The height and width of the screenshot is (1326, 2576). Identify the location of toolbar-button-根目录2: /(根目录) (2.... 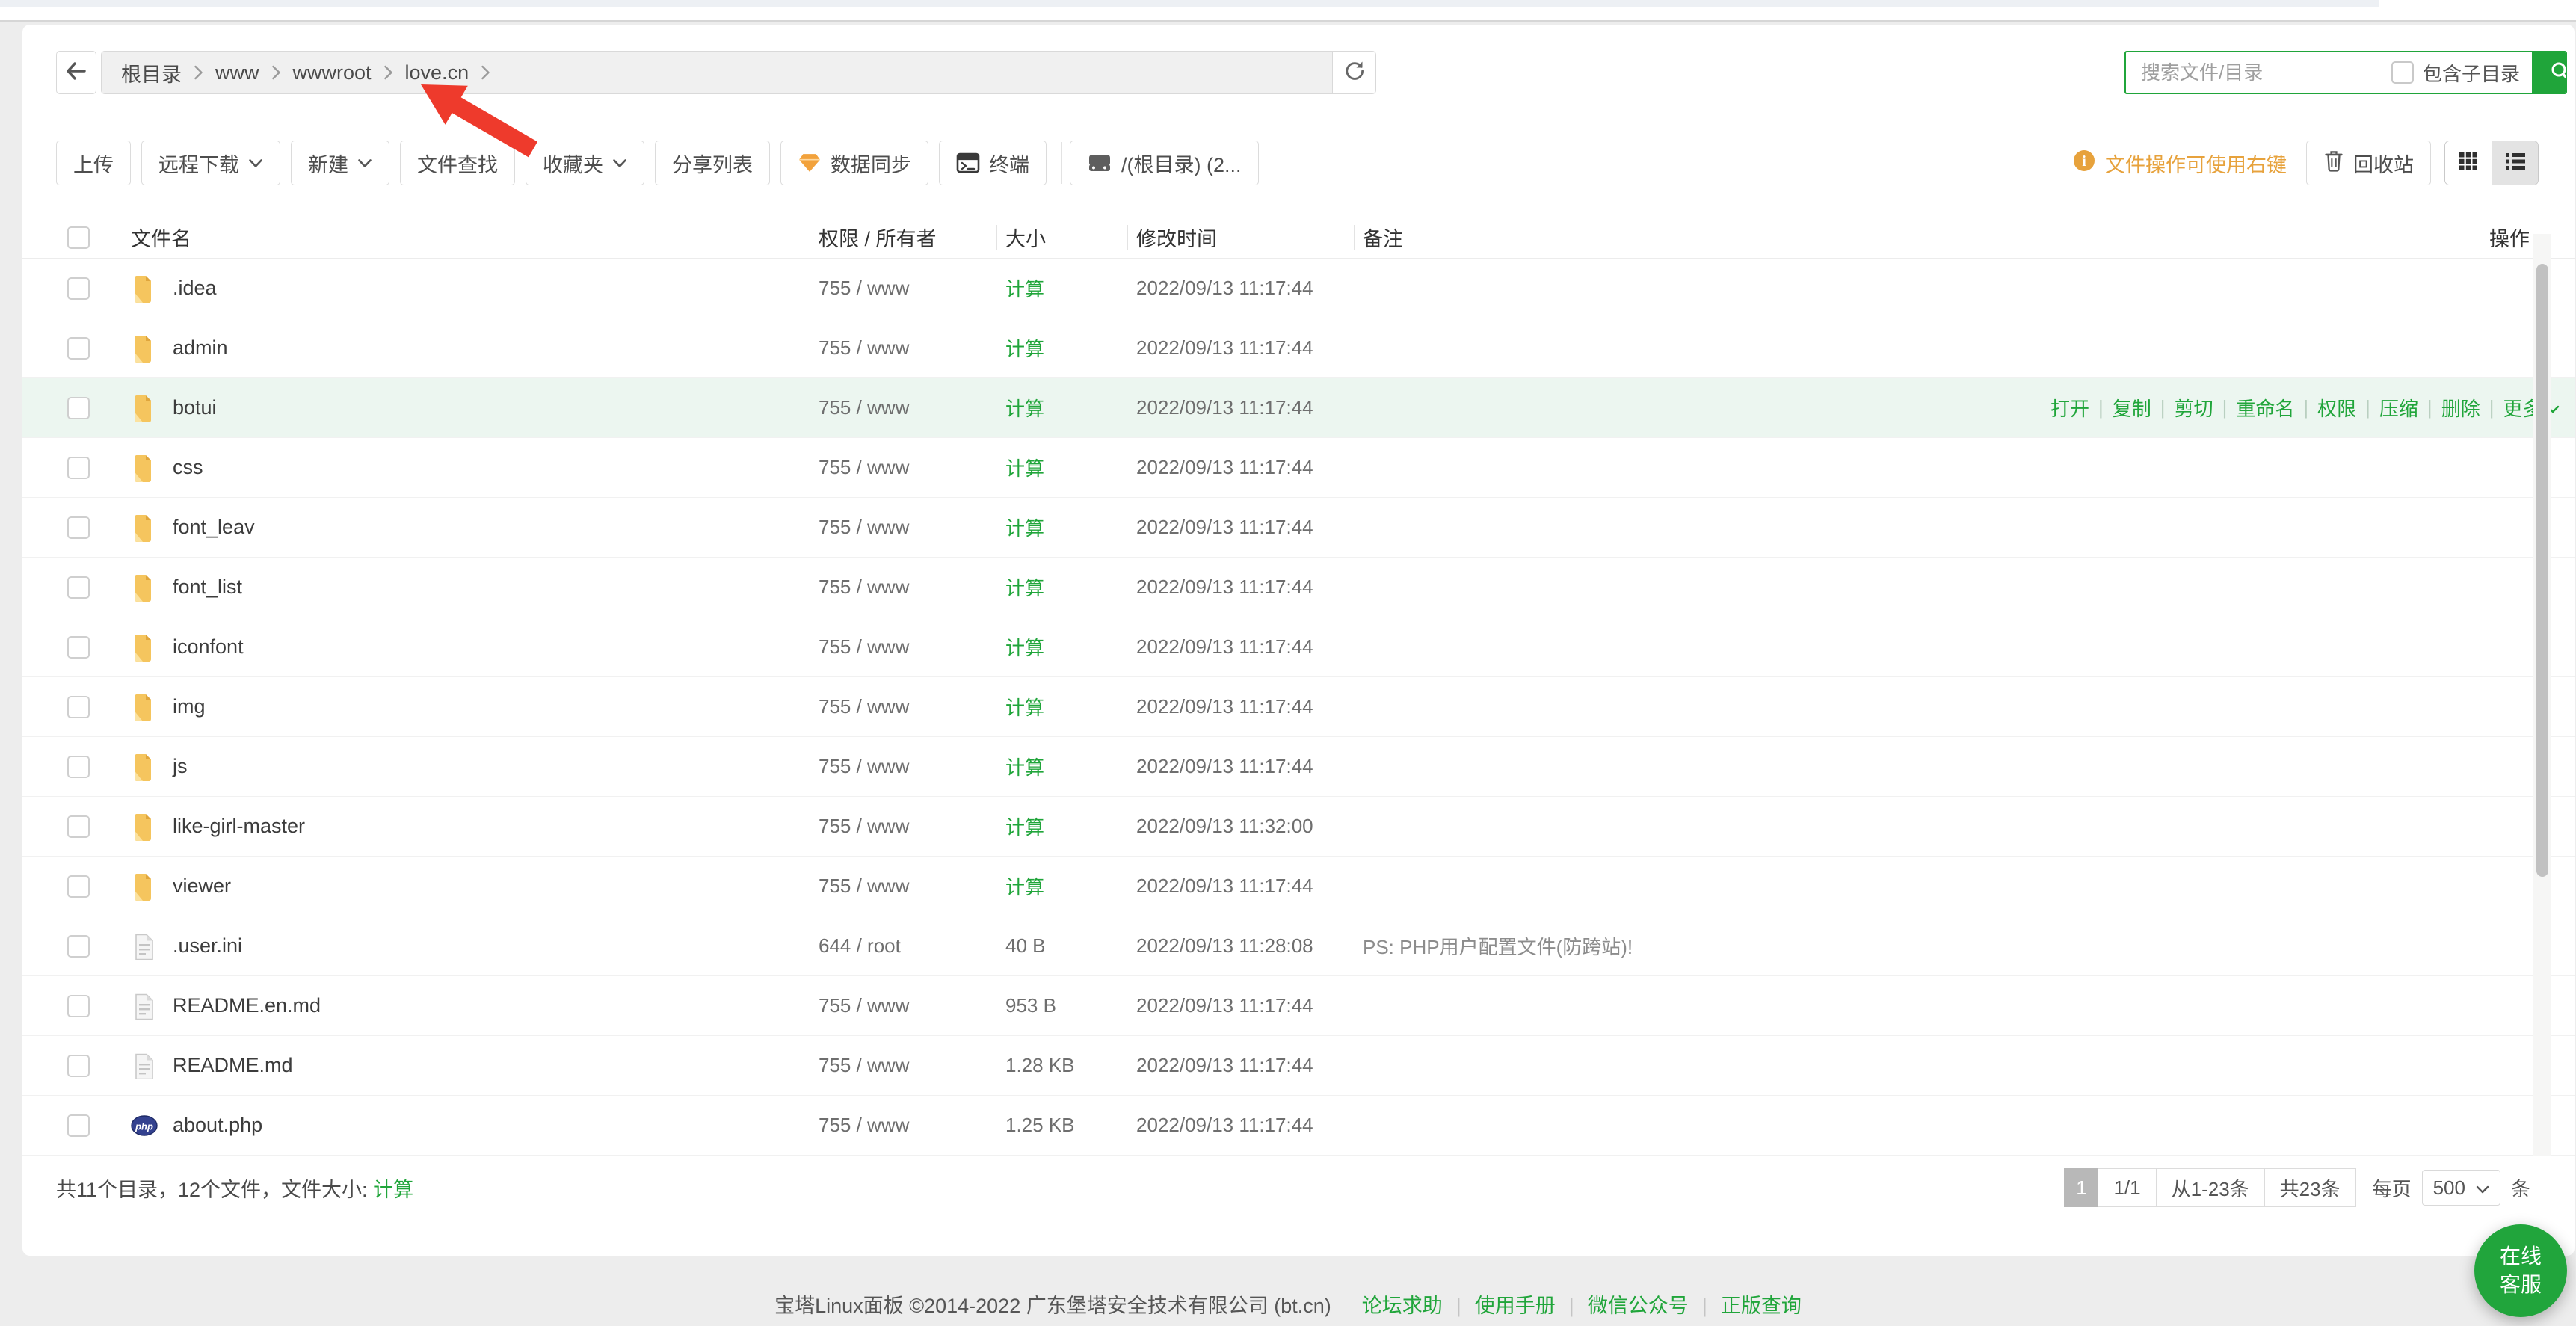
(1164, 163).